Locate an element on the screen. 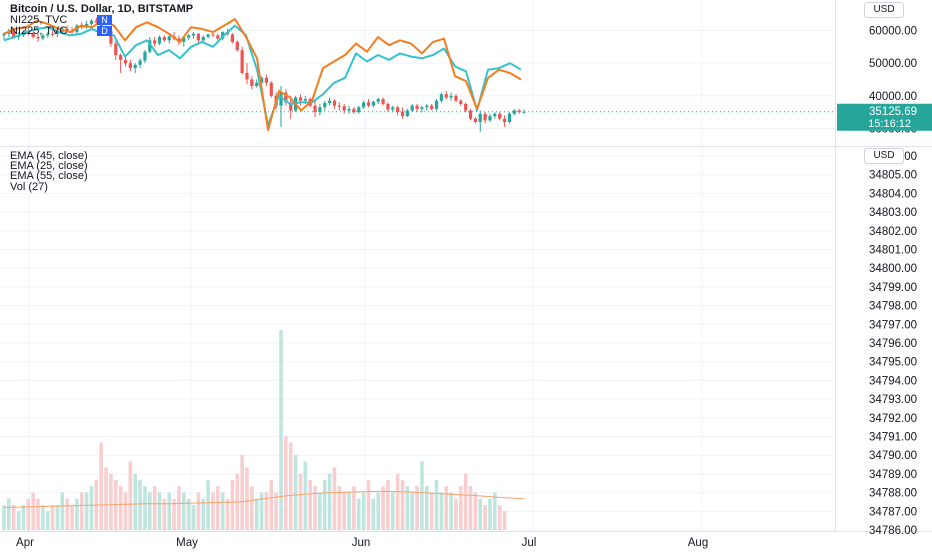 The height and width of the screenshot is (555, 932). compare-badge-2: D is located at coordinates (104, 31).